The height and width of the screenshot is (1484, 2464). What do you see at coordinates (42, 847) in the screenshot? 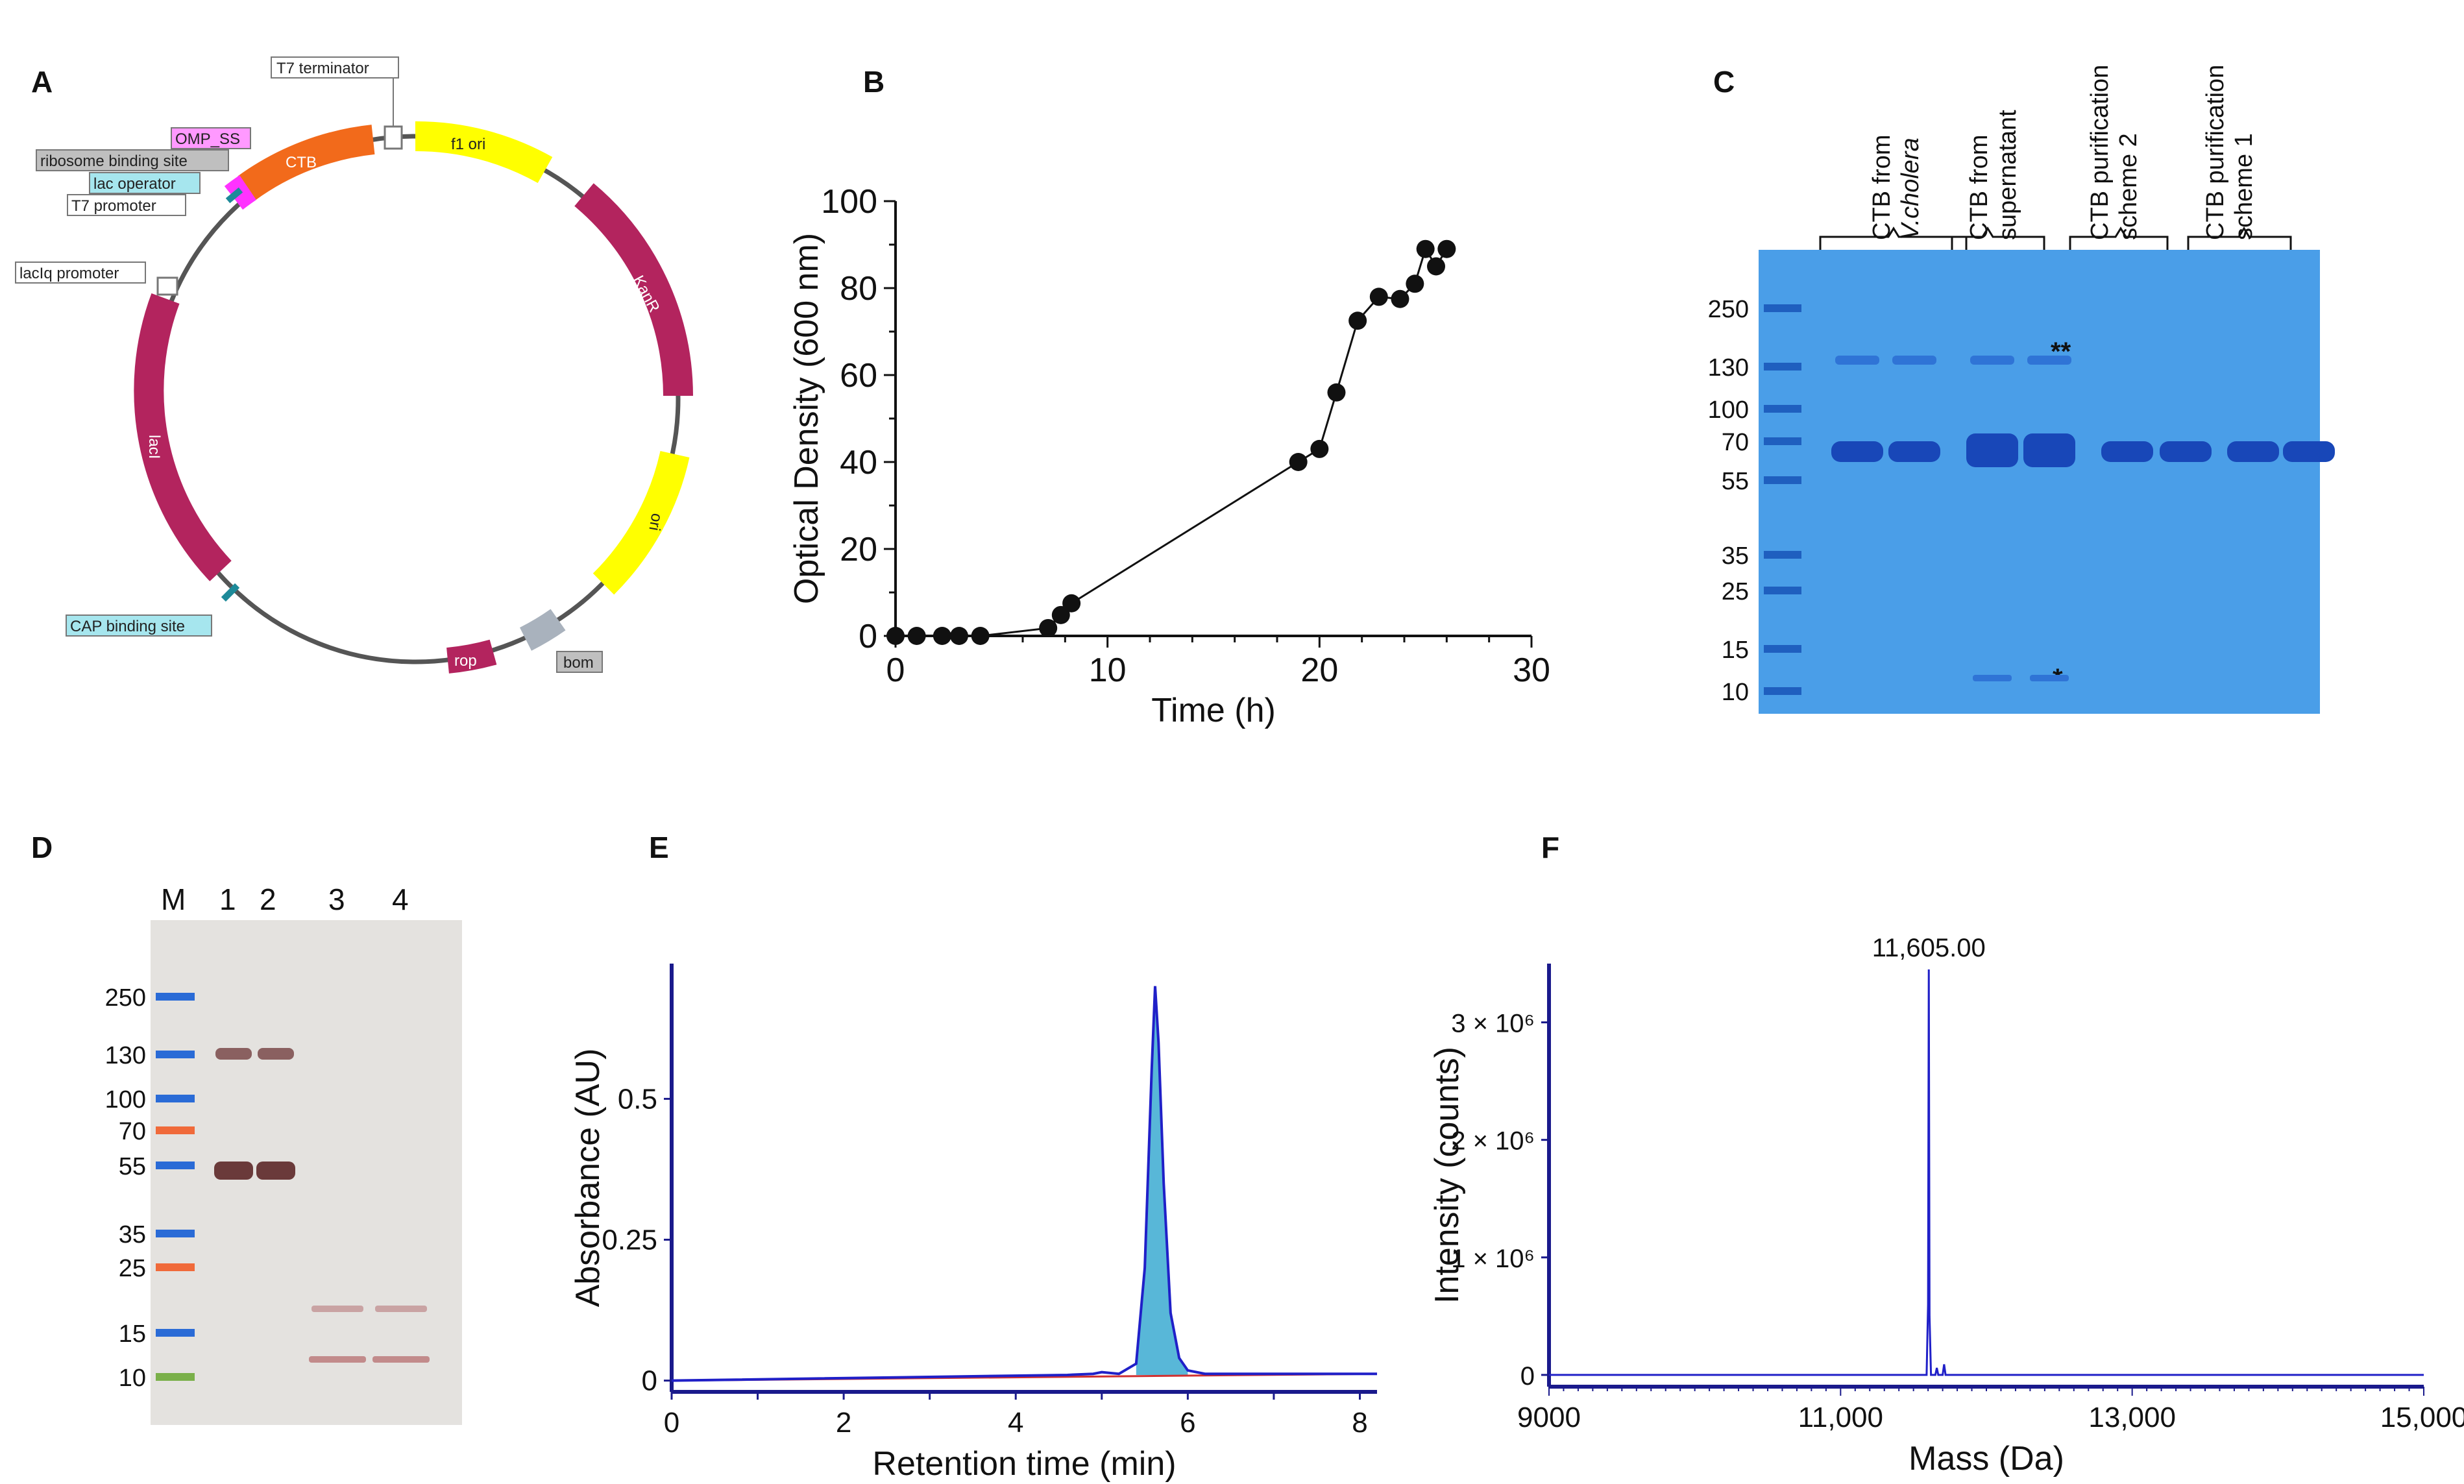
I see `panel-label-d: D` at bounding box center [42, 847].